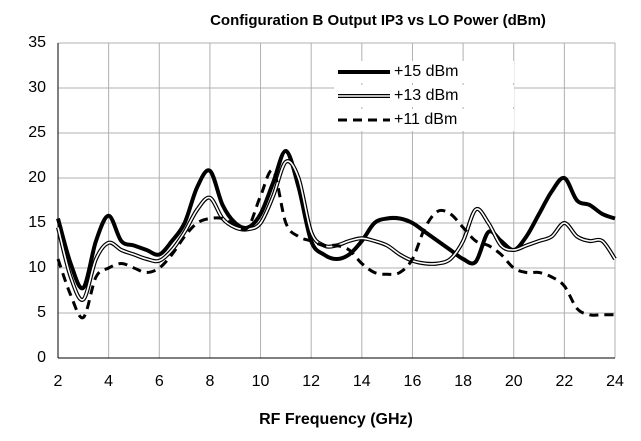 Image resolution: width=641 pixels, height=441 pixels. I want to click on y-tick-label: 35, so click(37, 42).